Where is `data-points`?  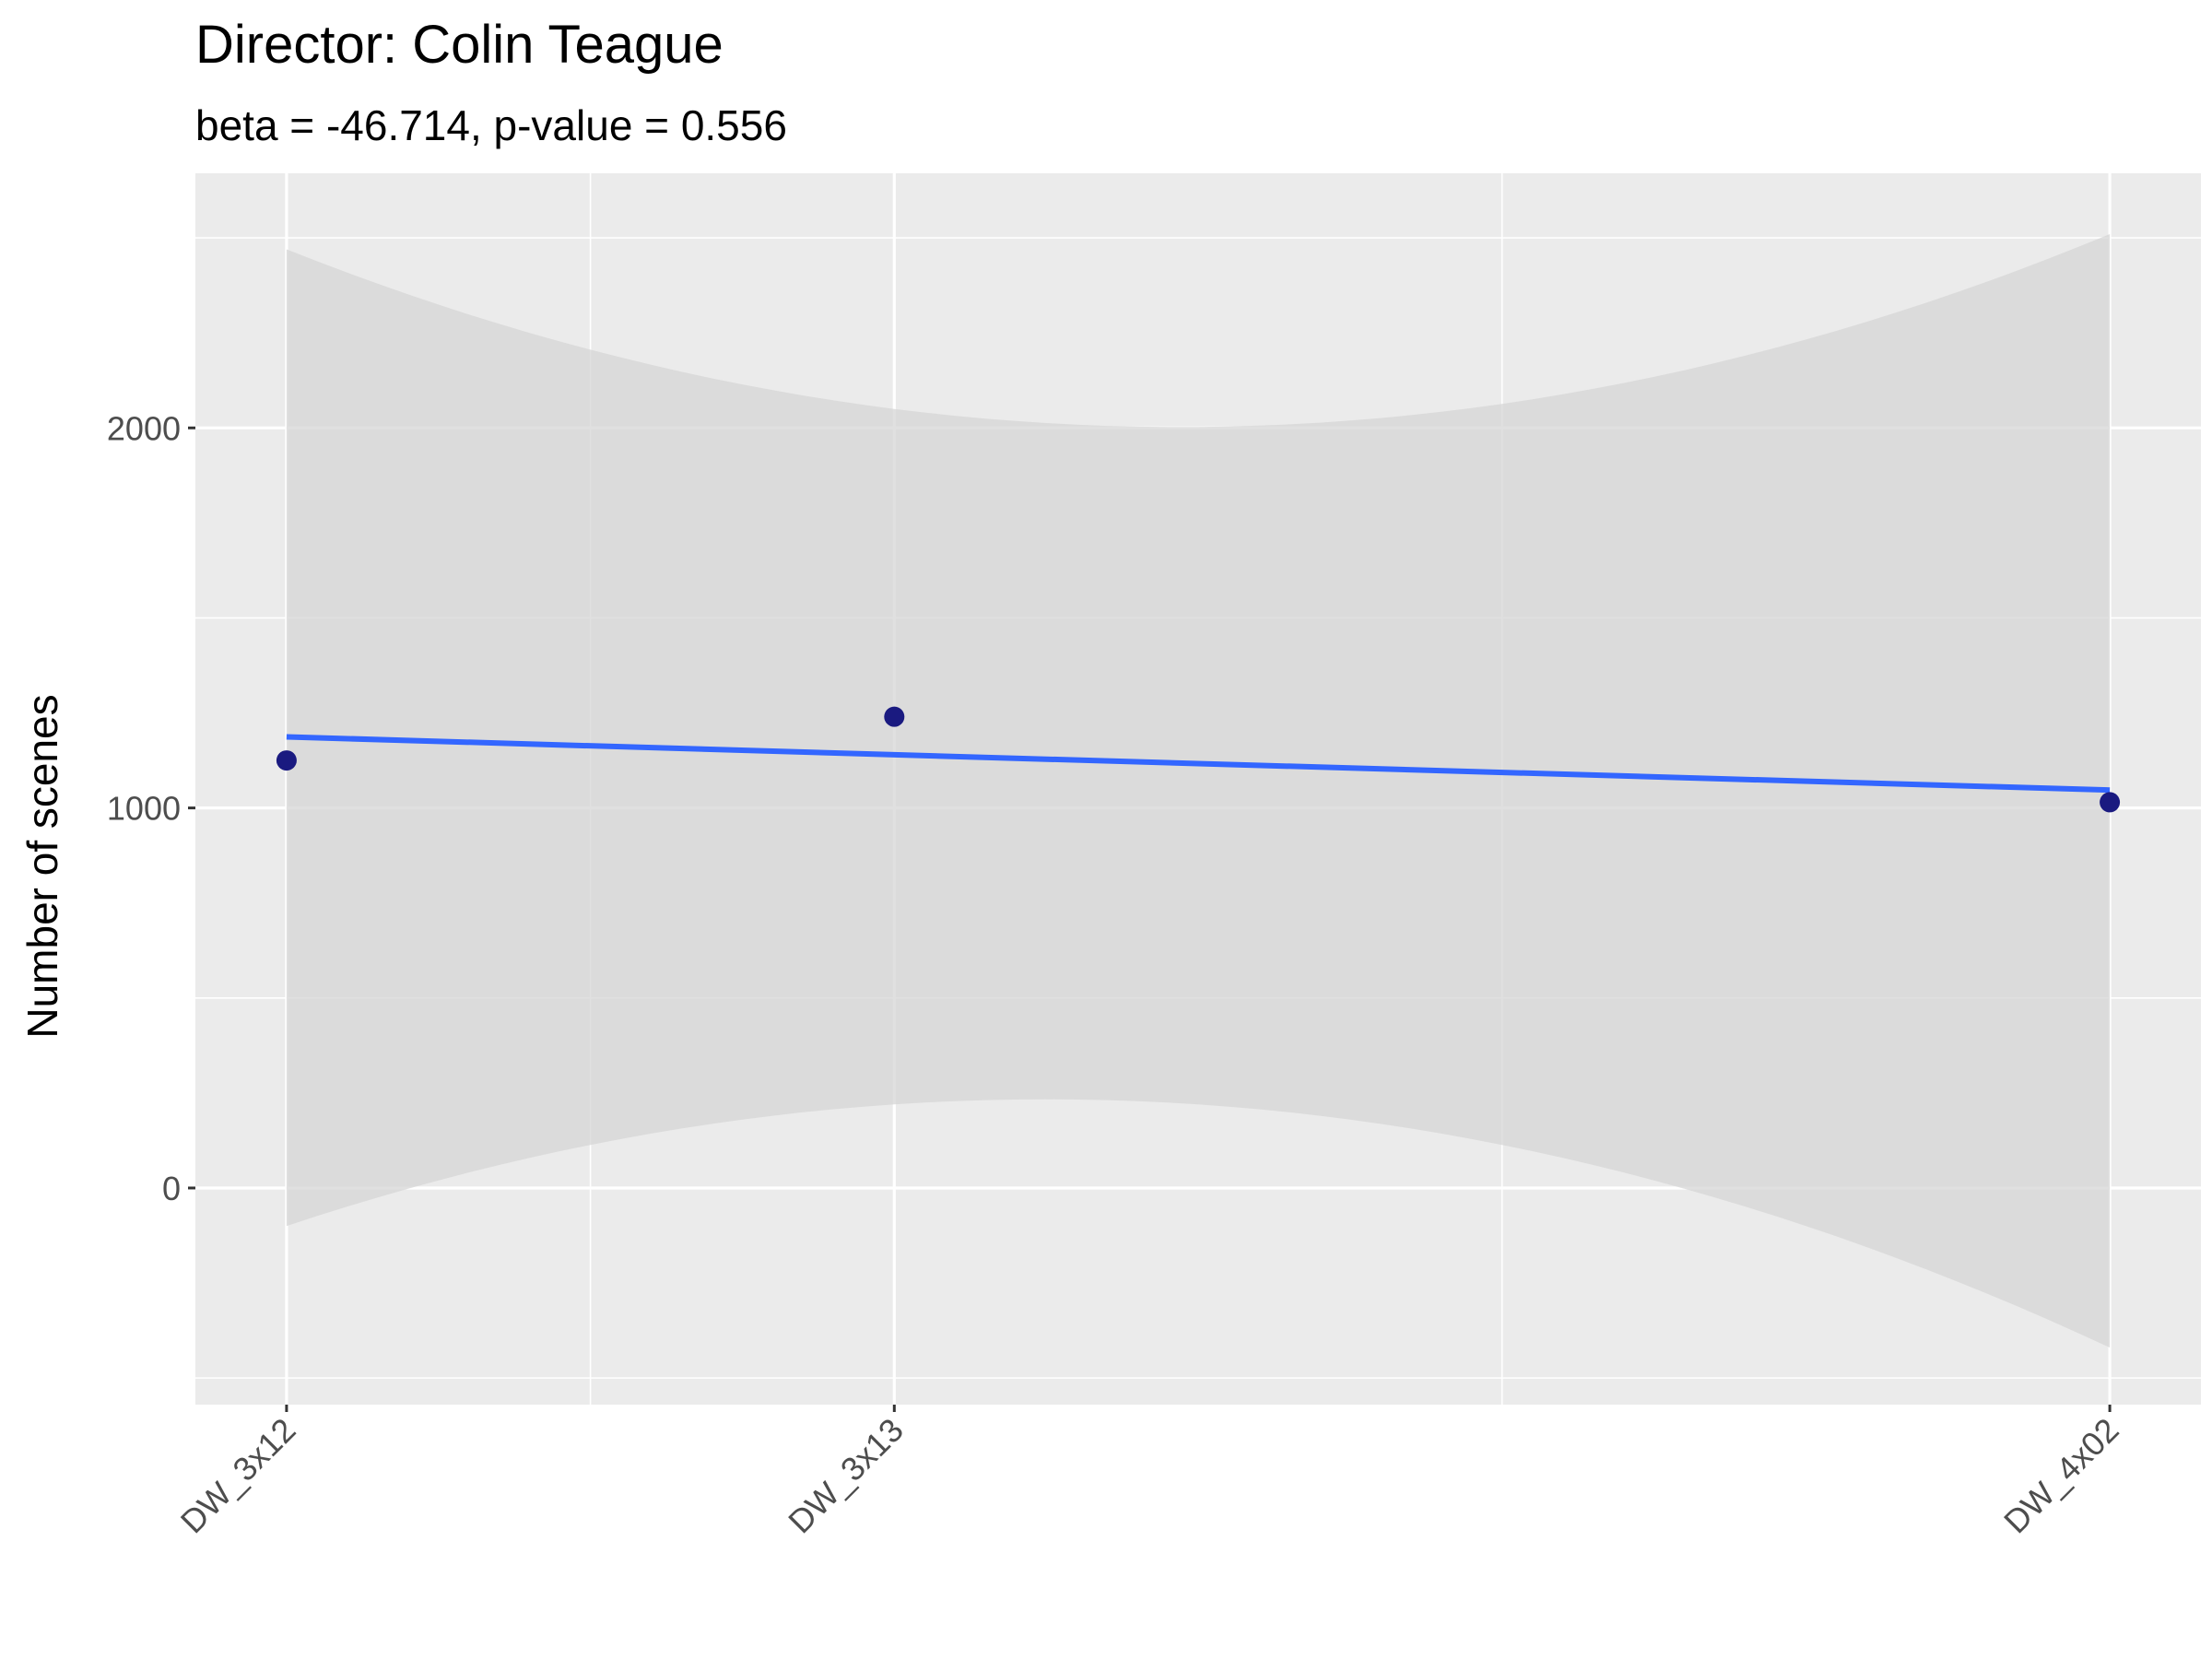 data-points is located at coordinates (1198, 759).